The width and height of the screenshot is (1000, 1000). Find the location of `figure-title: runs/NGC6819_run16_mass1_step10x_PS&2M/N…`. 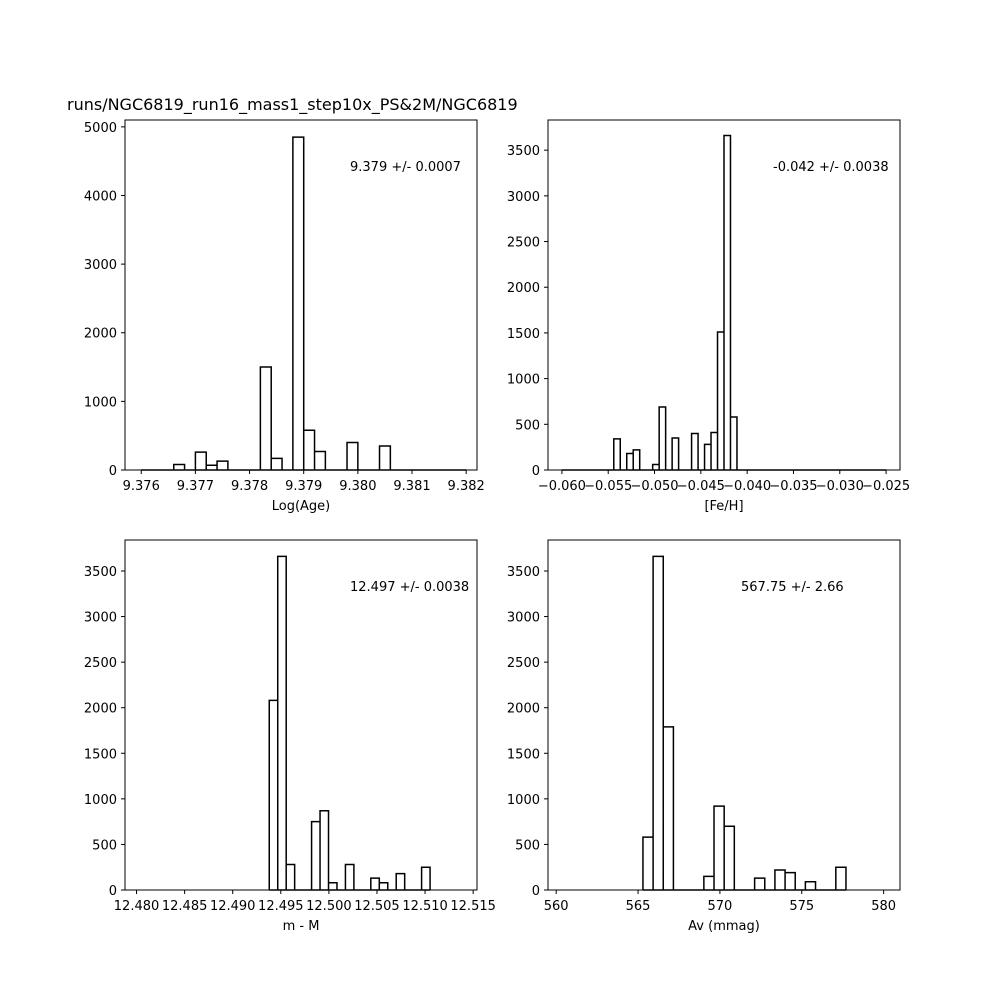

figure-title: runs/NGC6819_run16_mass1_step10x_PS&2M/N… is located at coordinates (292, 104).